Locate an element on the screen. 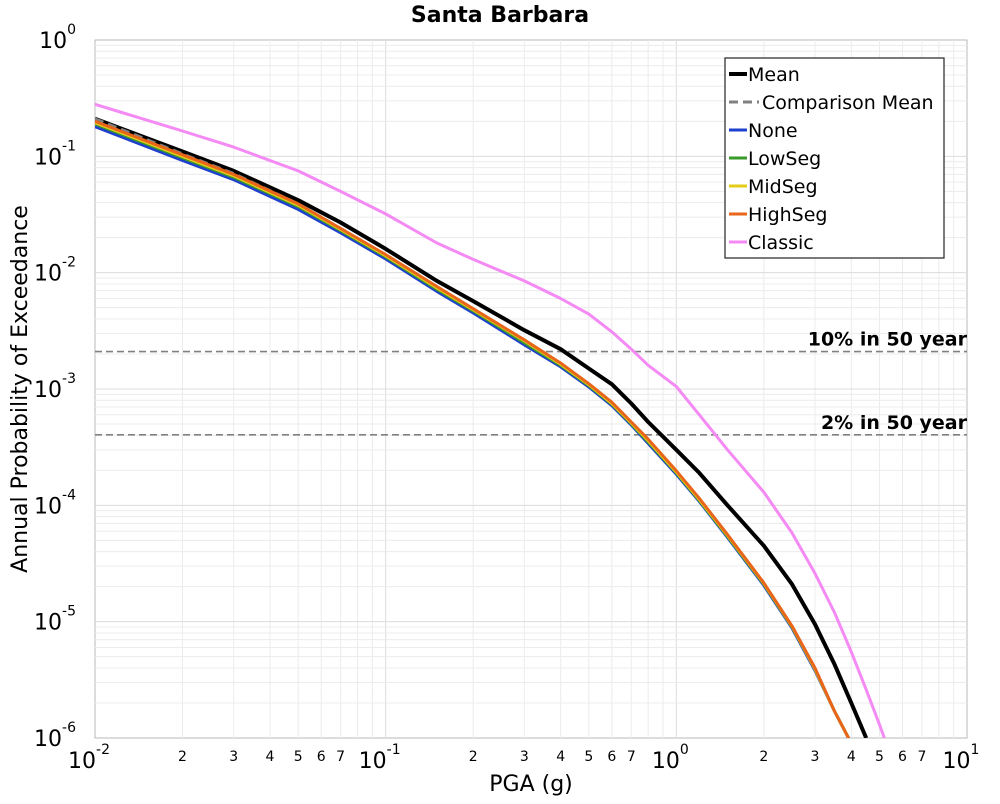 This screenshot has height=804, width=1000. y-tick-label: 10⁻³ is located at coordinates (55, 387).